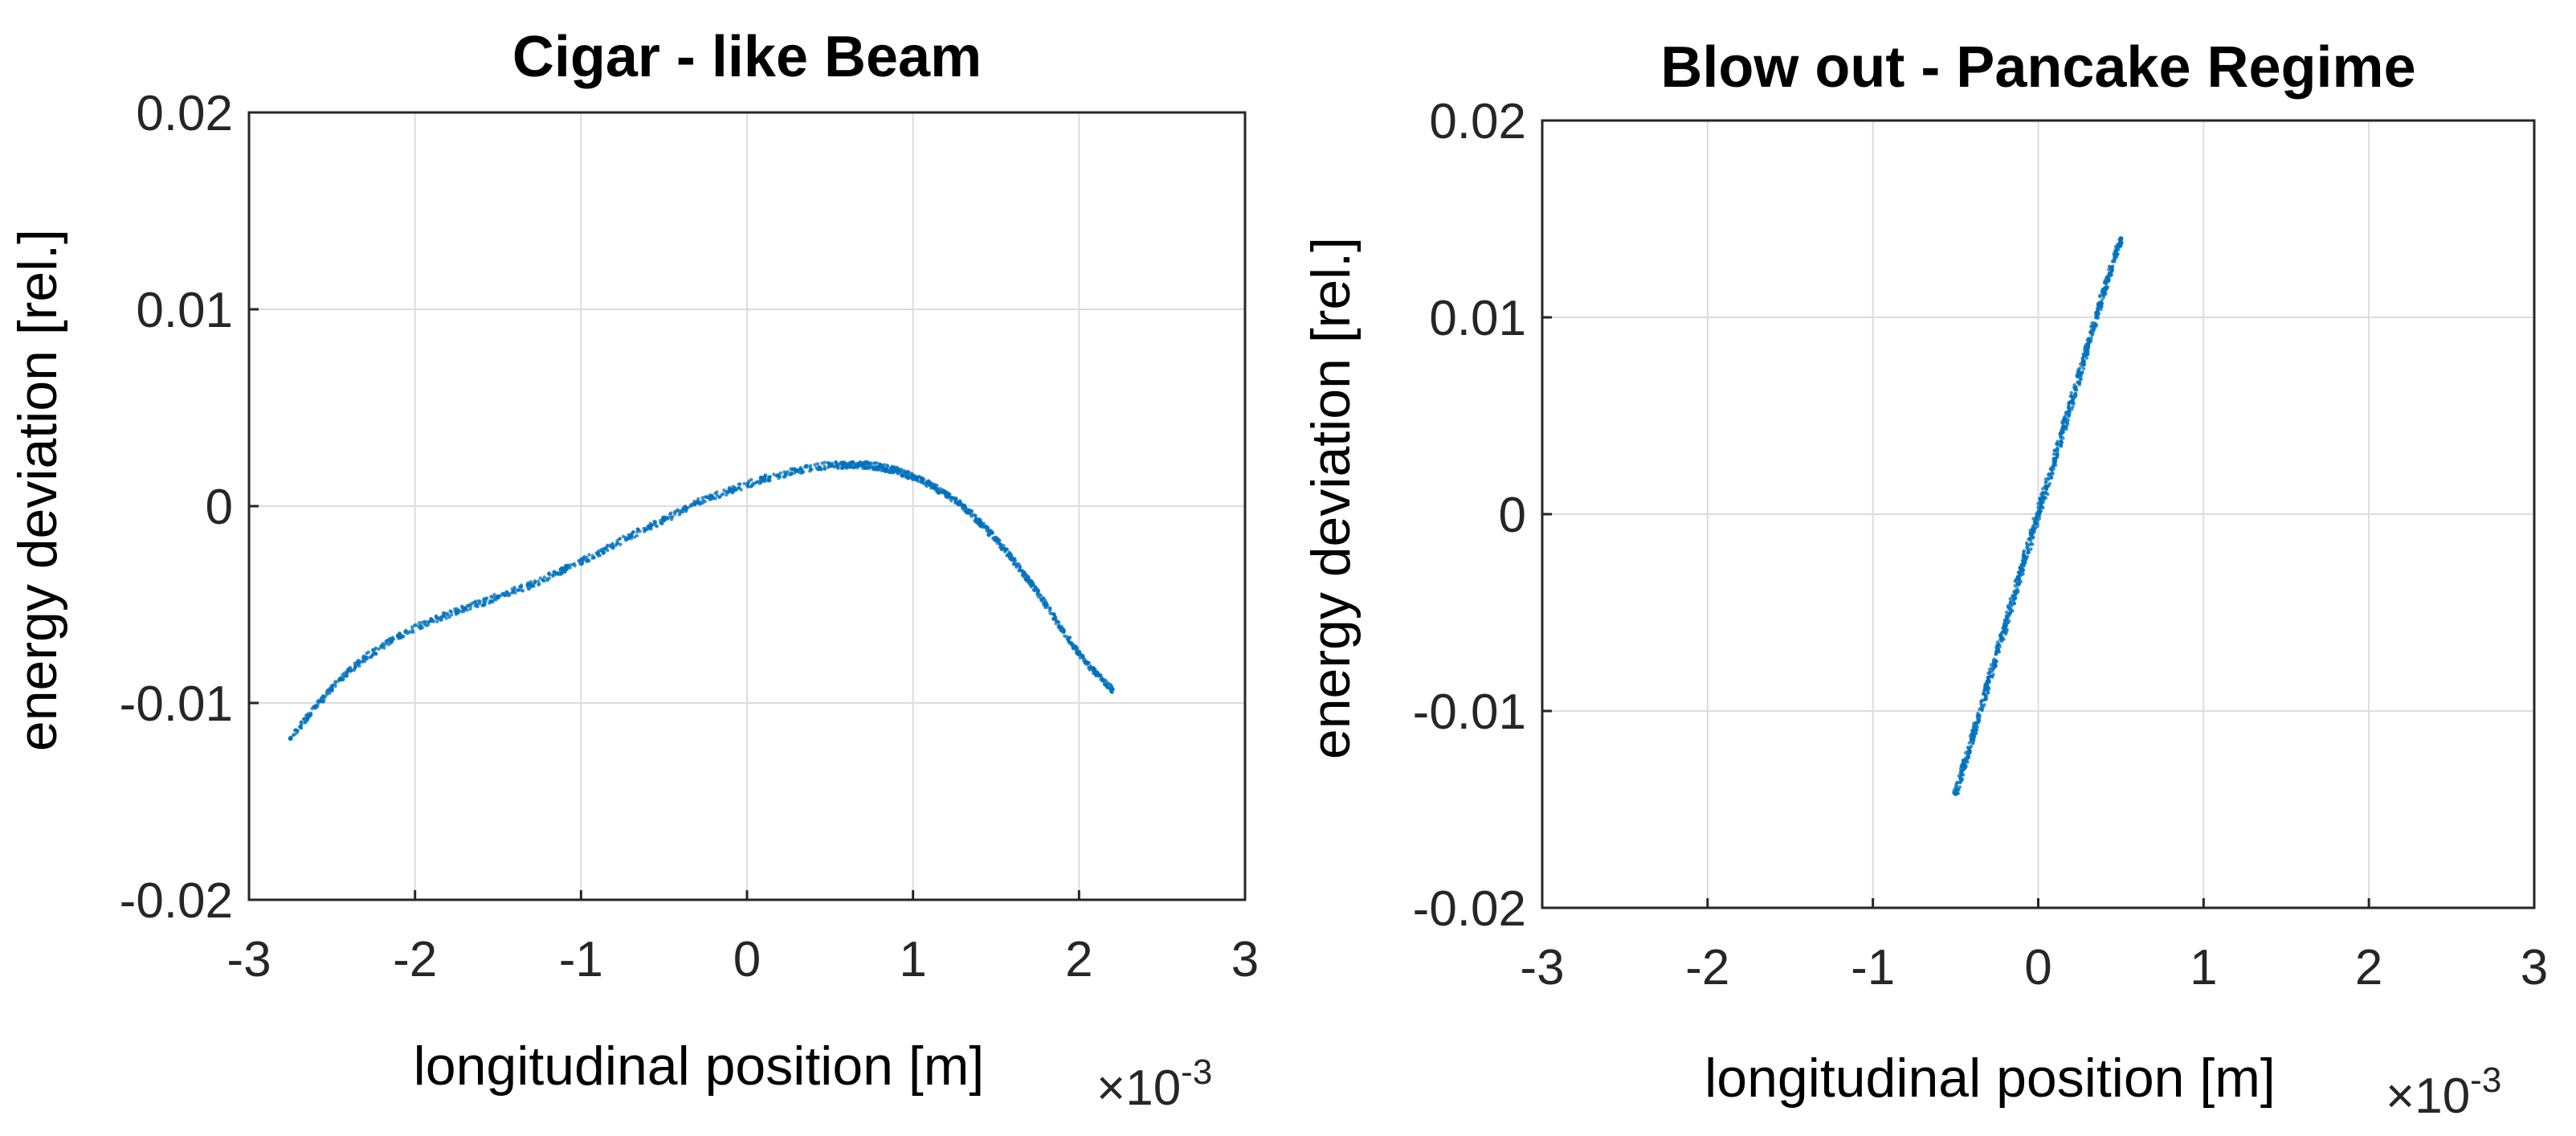 The height and width of the screenshot is (1136, 2576). I want to click on chart-title: Cigar - like Beam, so click(747, 57).